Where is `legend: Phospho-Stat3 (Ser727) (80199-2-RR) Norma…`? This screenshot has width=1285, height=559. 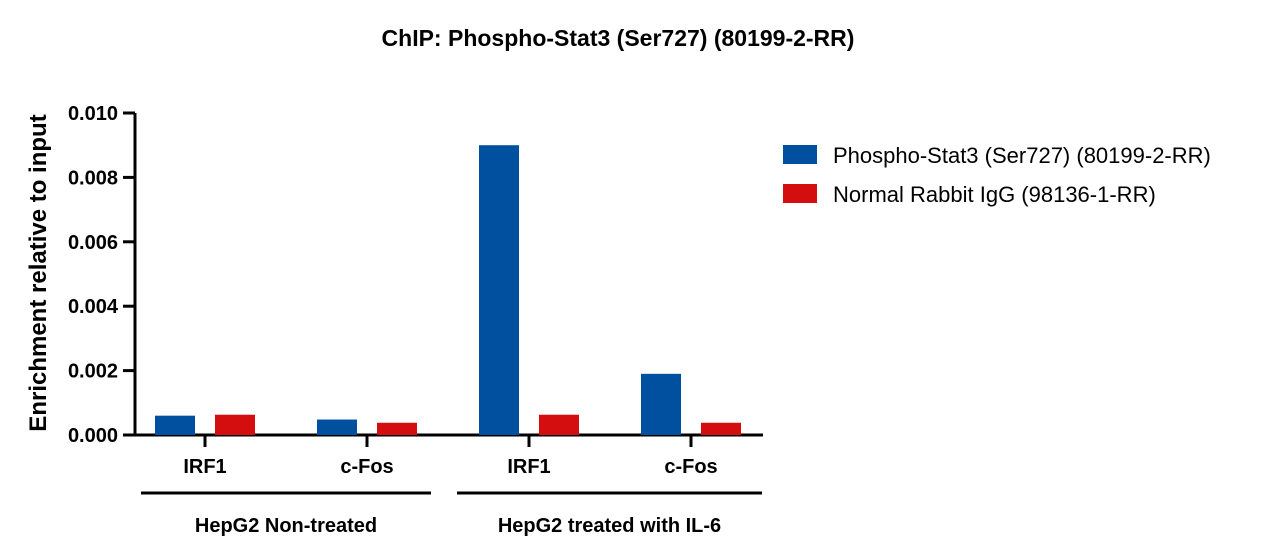 legend: Phospho-Stat3 (Ser727) (80199-2-RR) Norma… is located at coordinates (997, 175).